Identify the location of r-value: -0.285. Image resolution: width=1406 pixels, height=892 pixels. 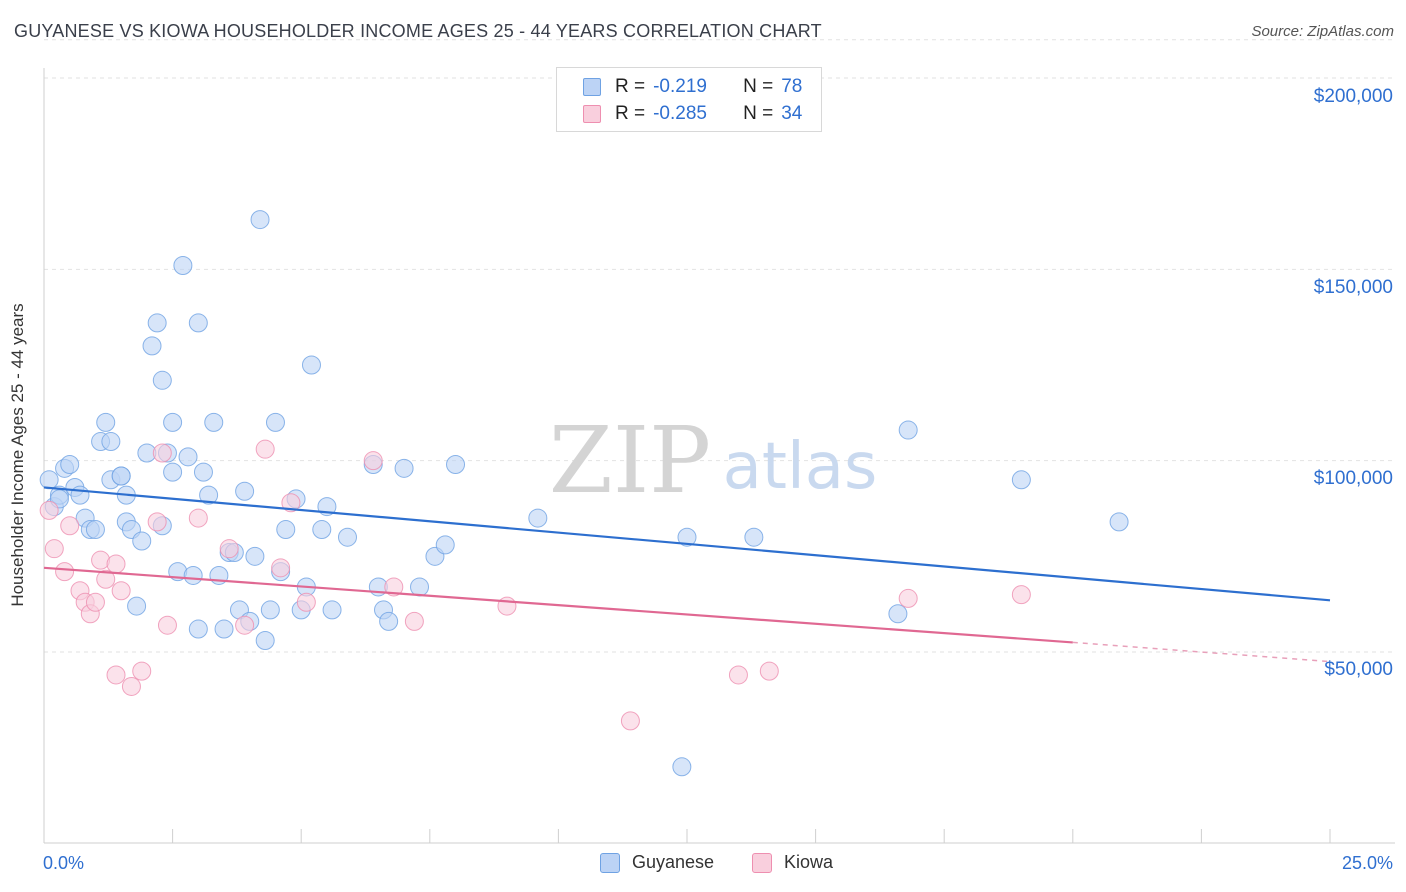
(680, 113).